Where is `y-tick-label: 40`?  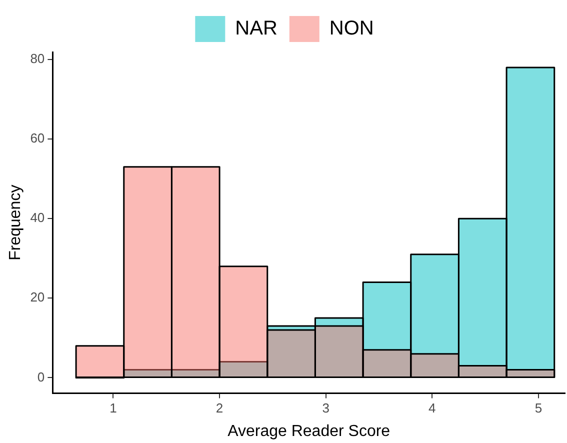
y-tick-label: 40 is located at coordinates (37, 218).